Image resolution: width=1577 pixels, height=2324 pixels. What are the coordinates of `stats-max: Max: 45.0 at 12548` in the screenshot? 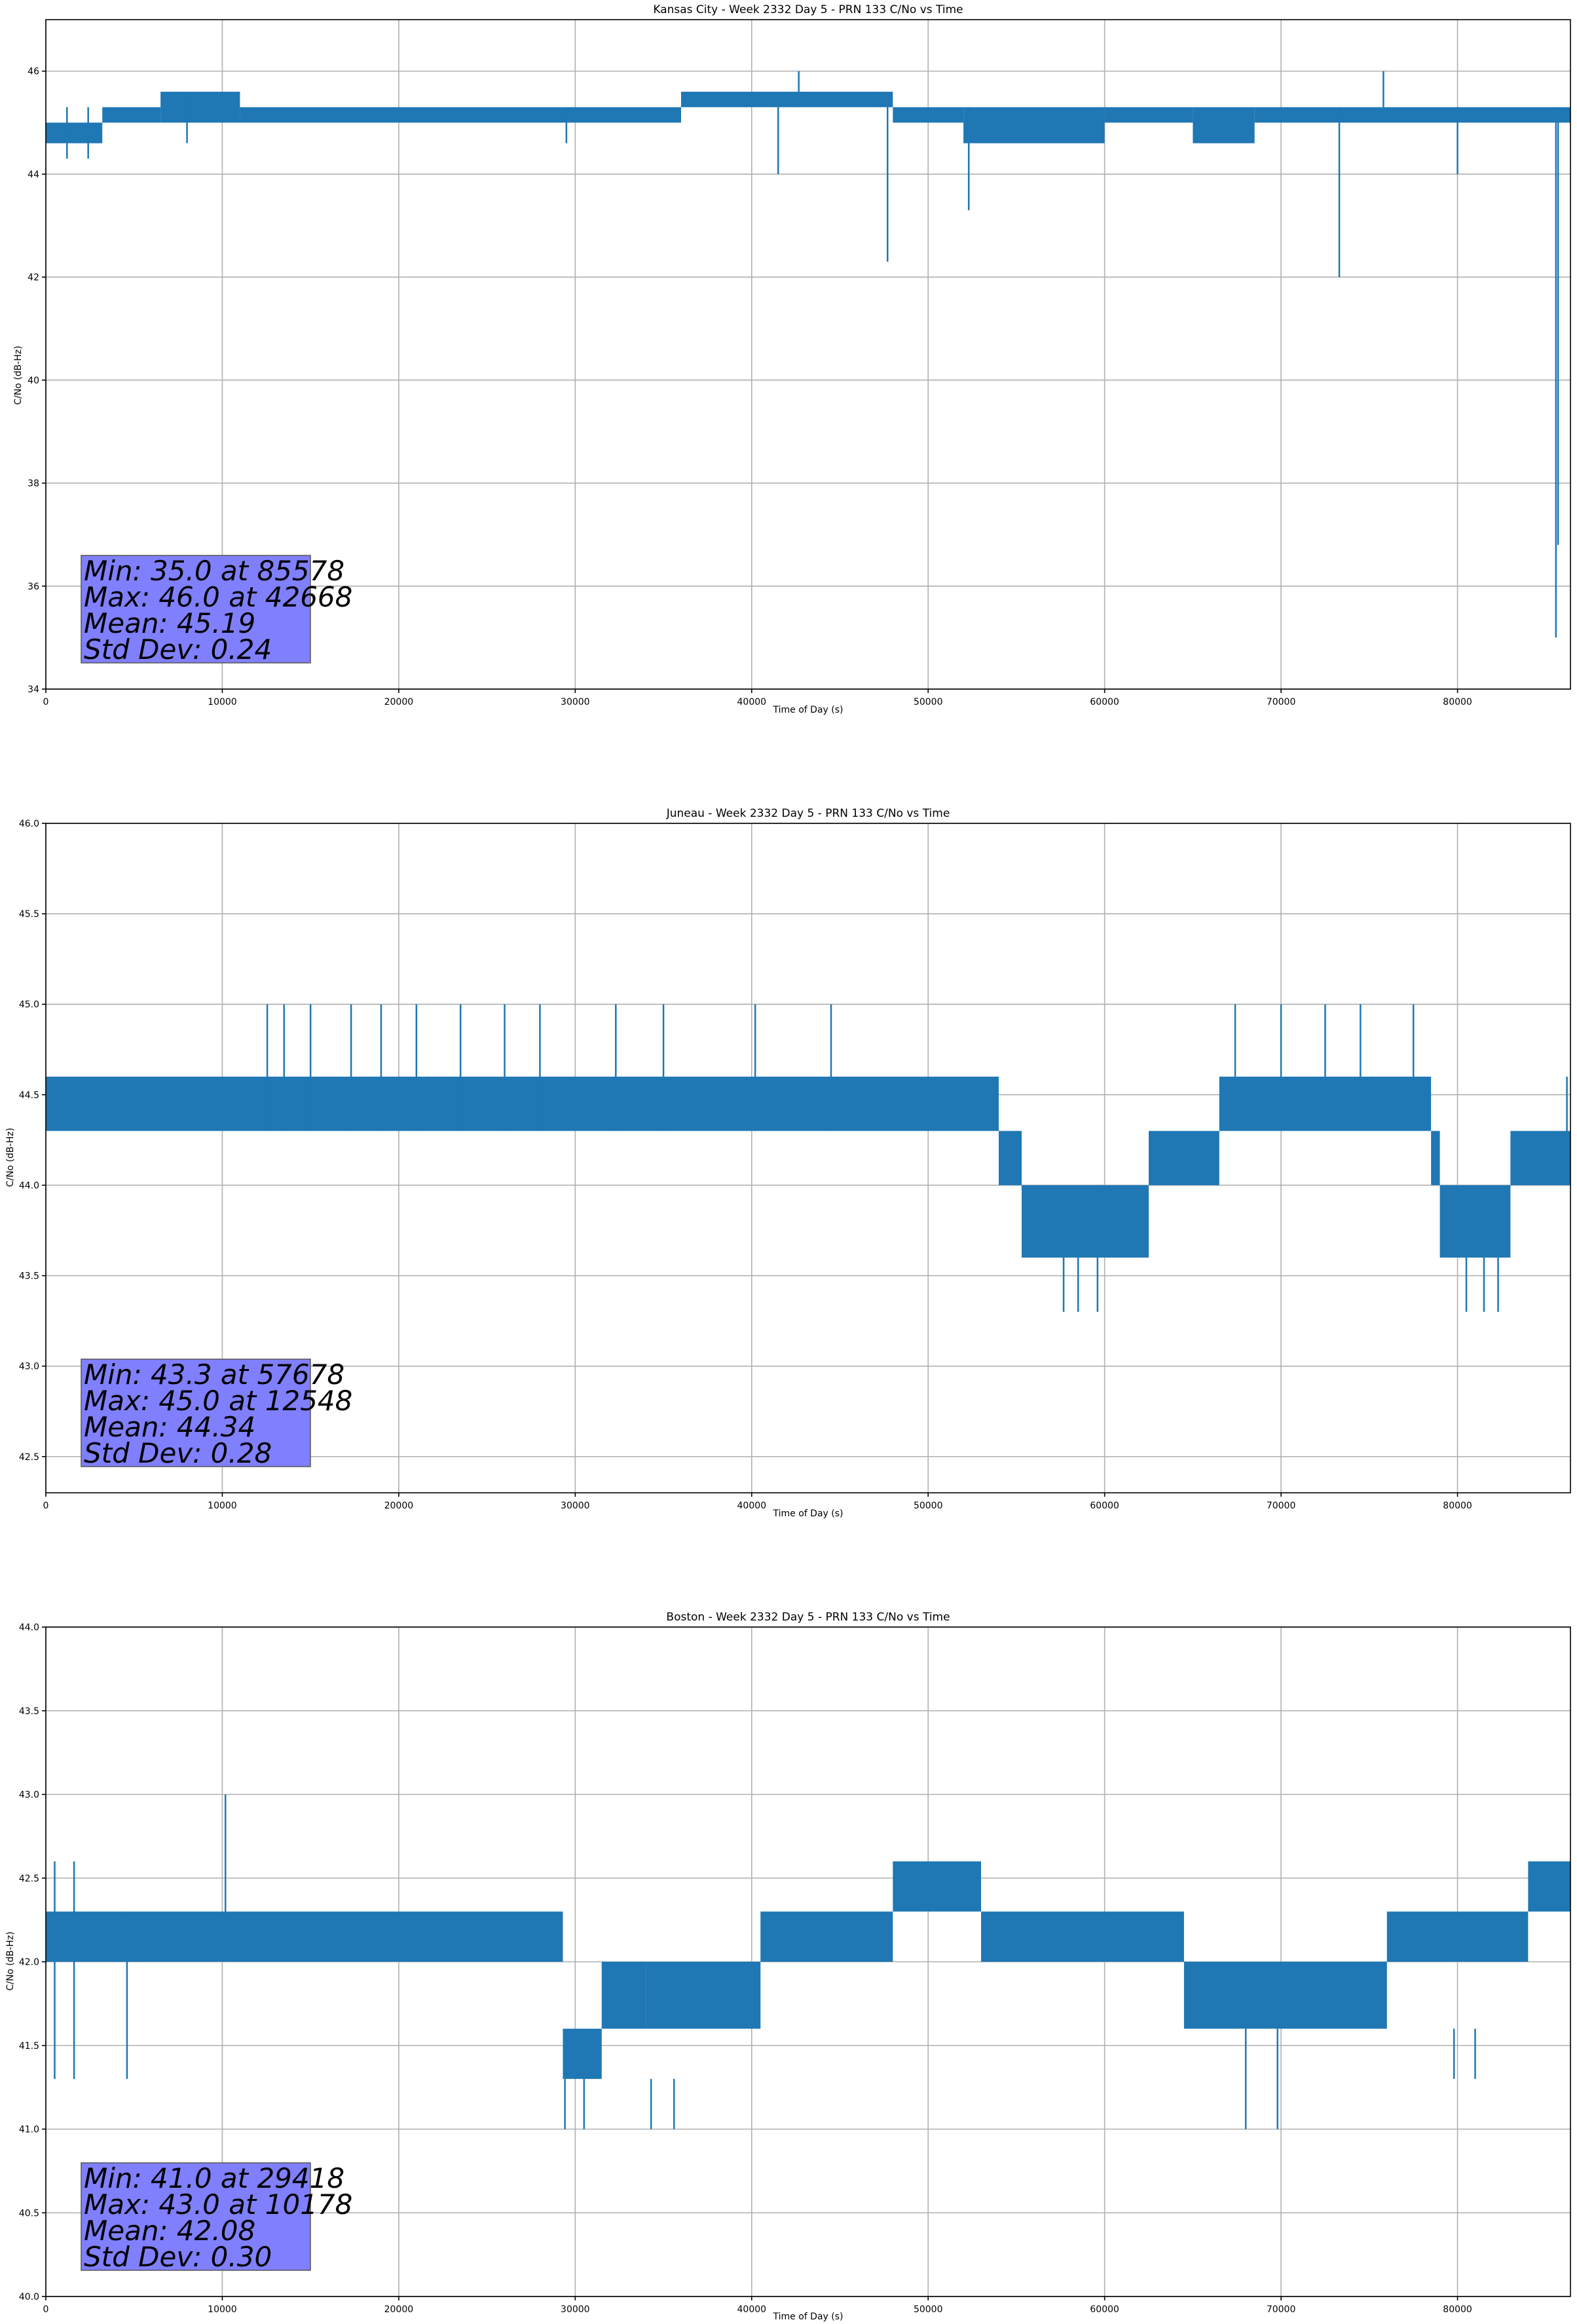 It's located at (218, 1401).